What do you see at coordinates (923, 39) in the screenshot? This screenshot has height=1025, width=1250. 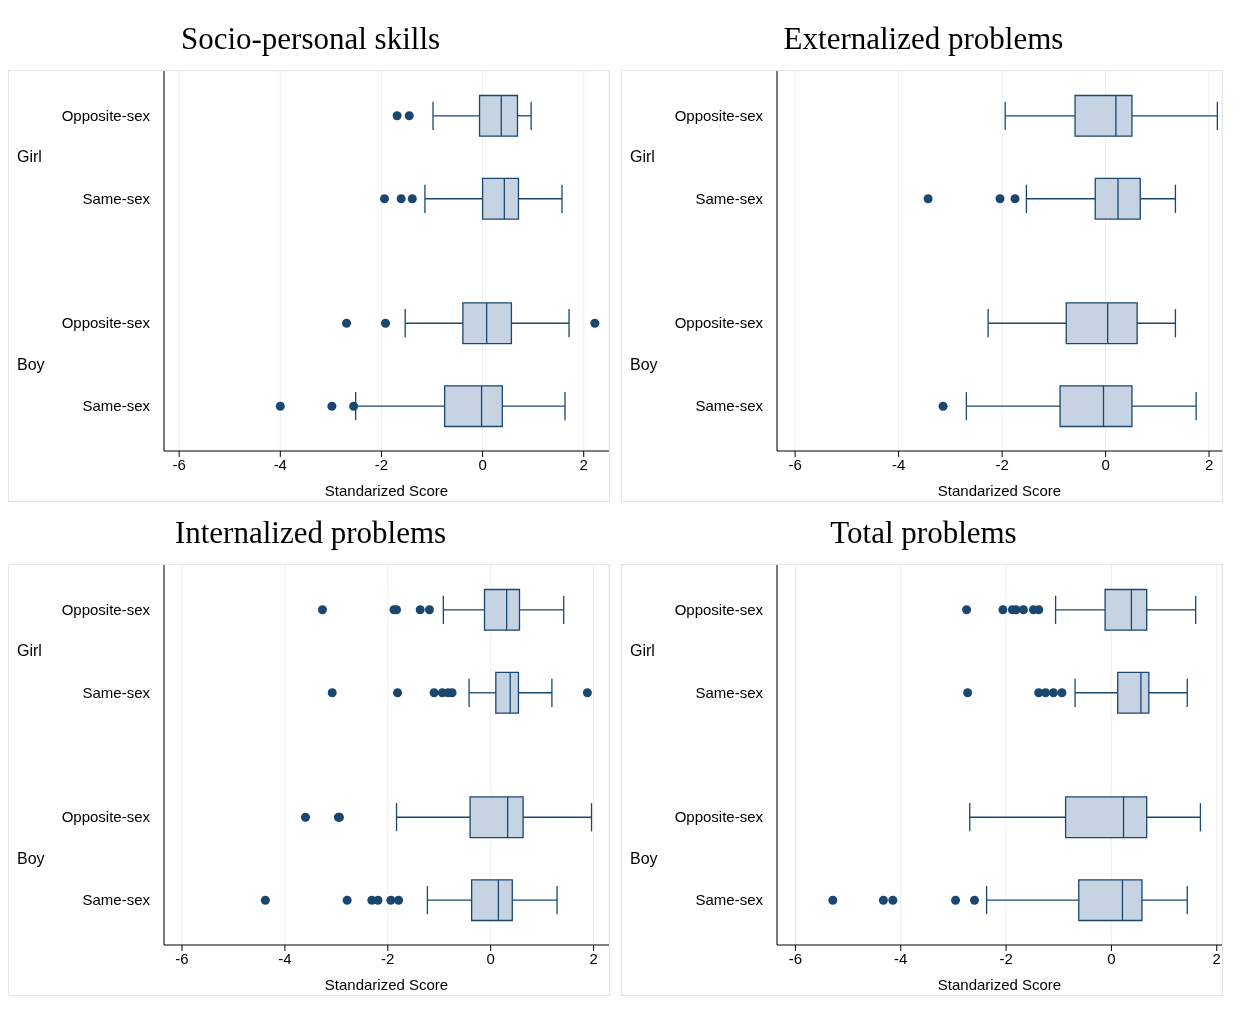 I see `chart-title: Externalized problems` at bounding box center [923, 39].